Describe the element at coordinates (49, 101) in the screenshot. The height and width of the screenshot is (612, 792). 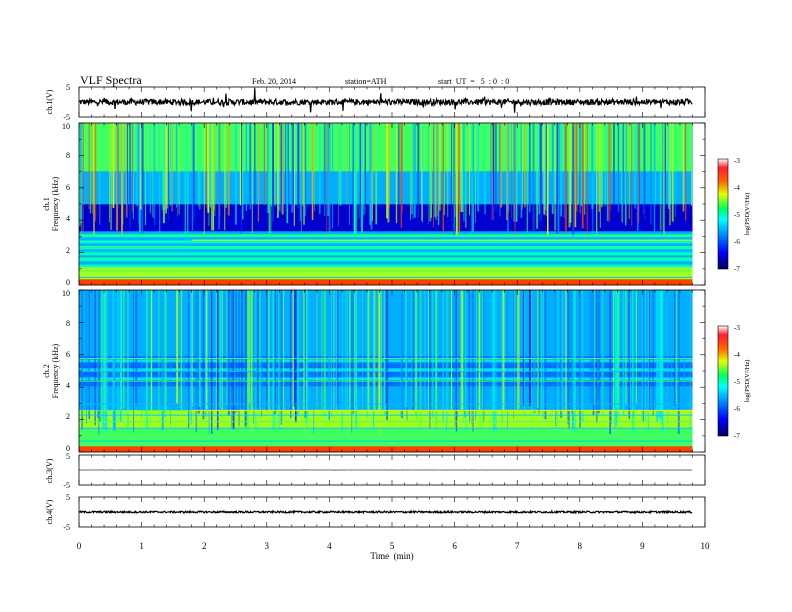
I see `ylabel: ch.1(V)` at that location.